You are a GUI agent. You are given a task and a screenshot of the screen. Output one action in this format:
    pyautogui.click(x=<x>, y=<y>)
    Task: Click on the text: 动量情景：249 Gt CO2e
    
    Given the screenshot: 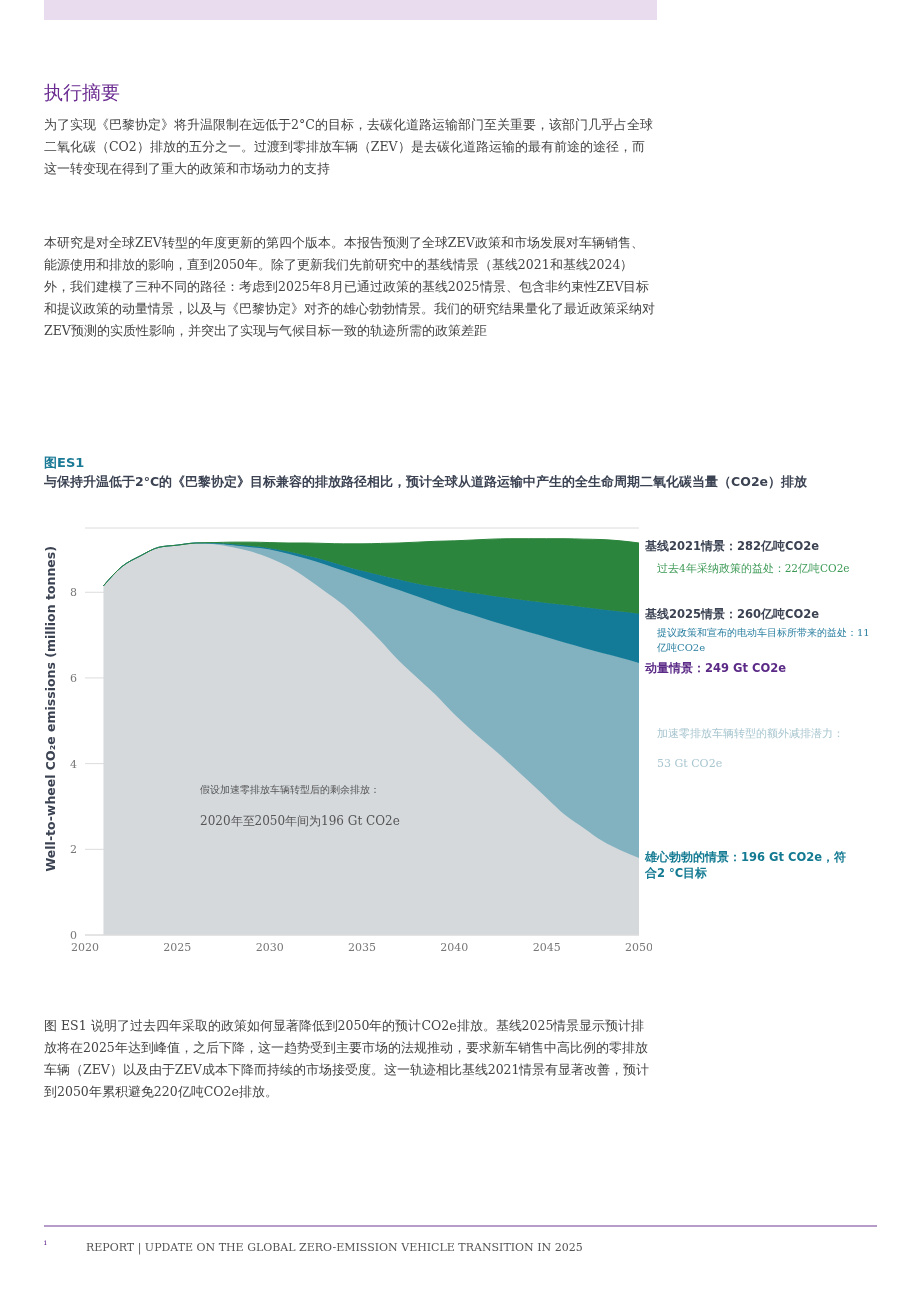 What is the action you would take?
    pyautogui.click(x=716, y=668)
    